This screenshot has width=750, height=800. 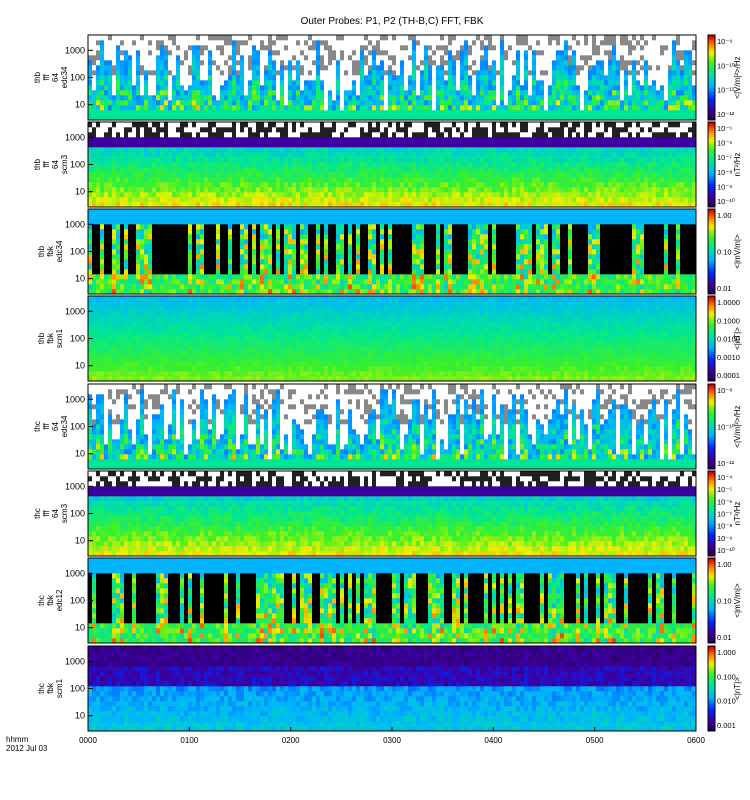 I want to click on colorbar-segment, so click(x=711, y=76).